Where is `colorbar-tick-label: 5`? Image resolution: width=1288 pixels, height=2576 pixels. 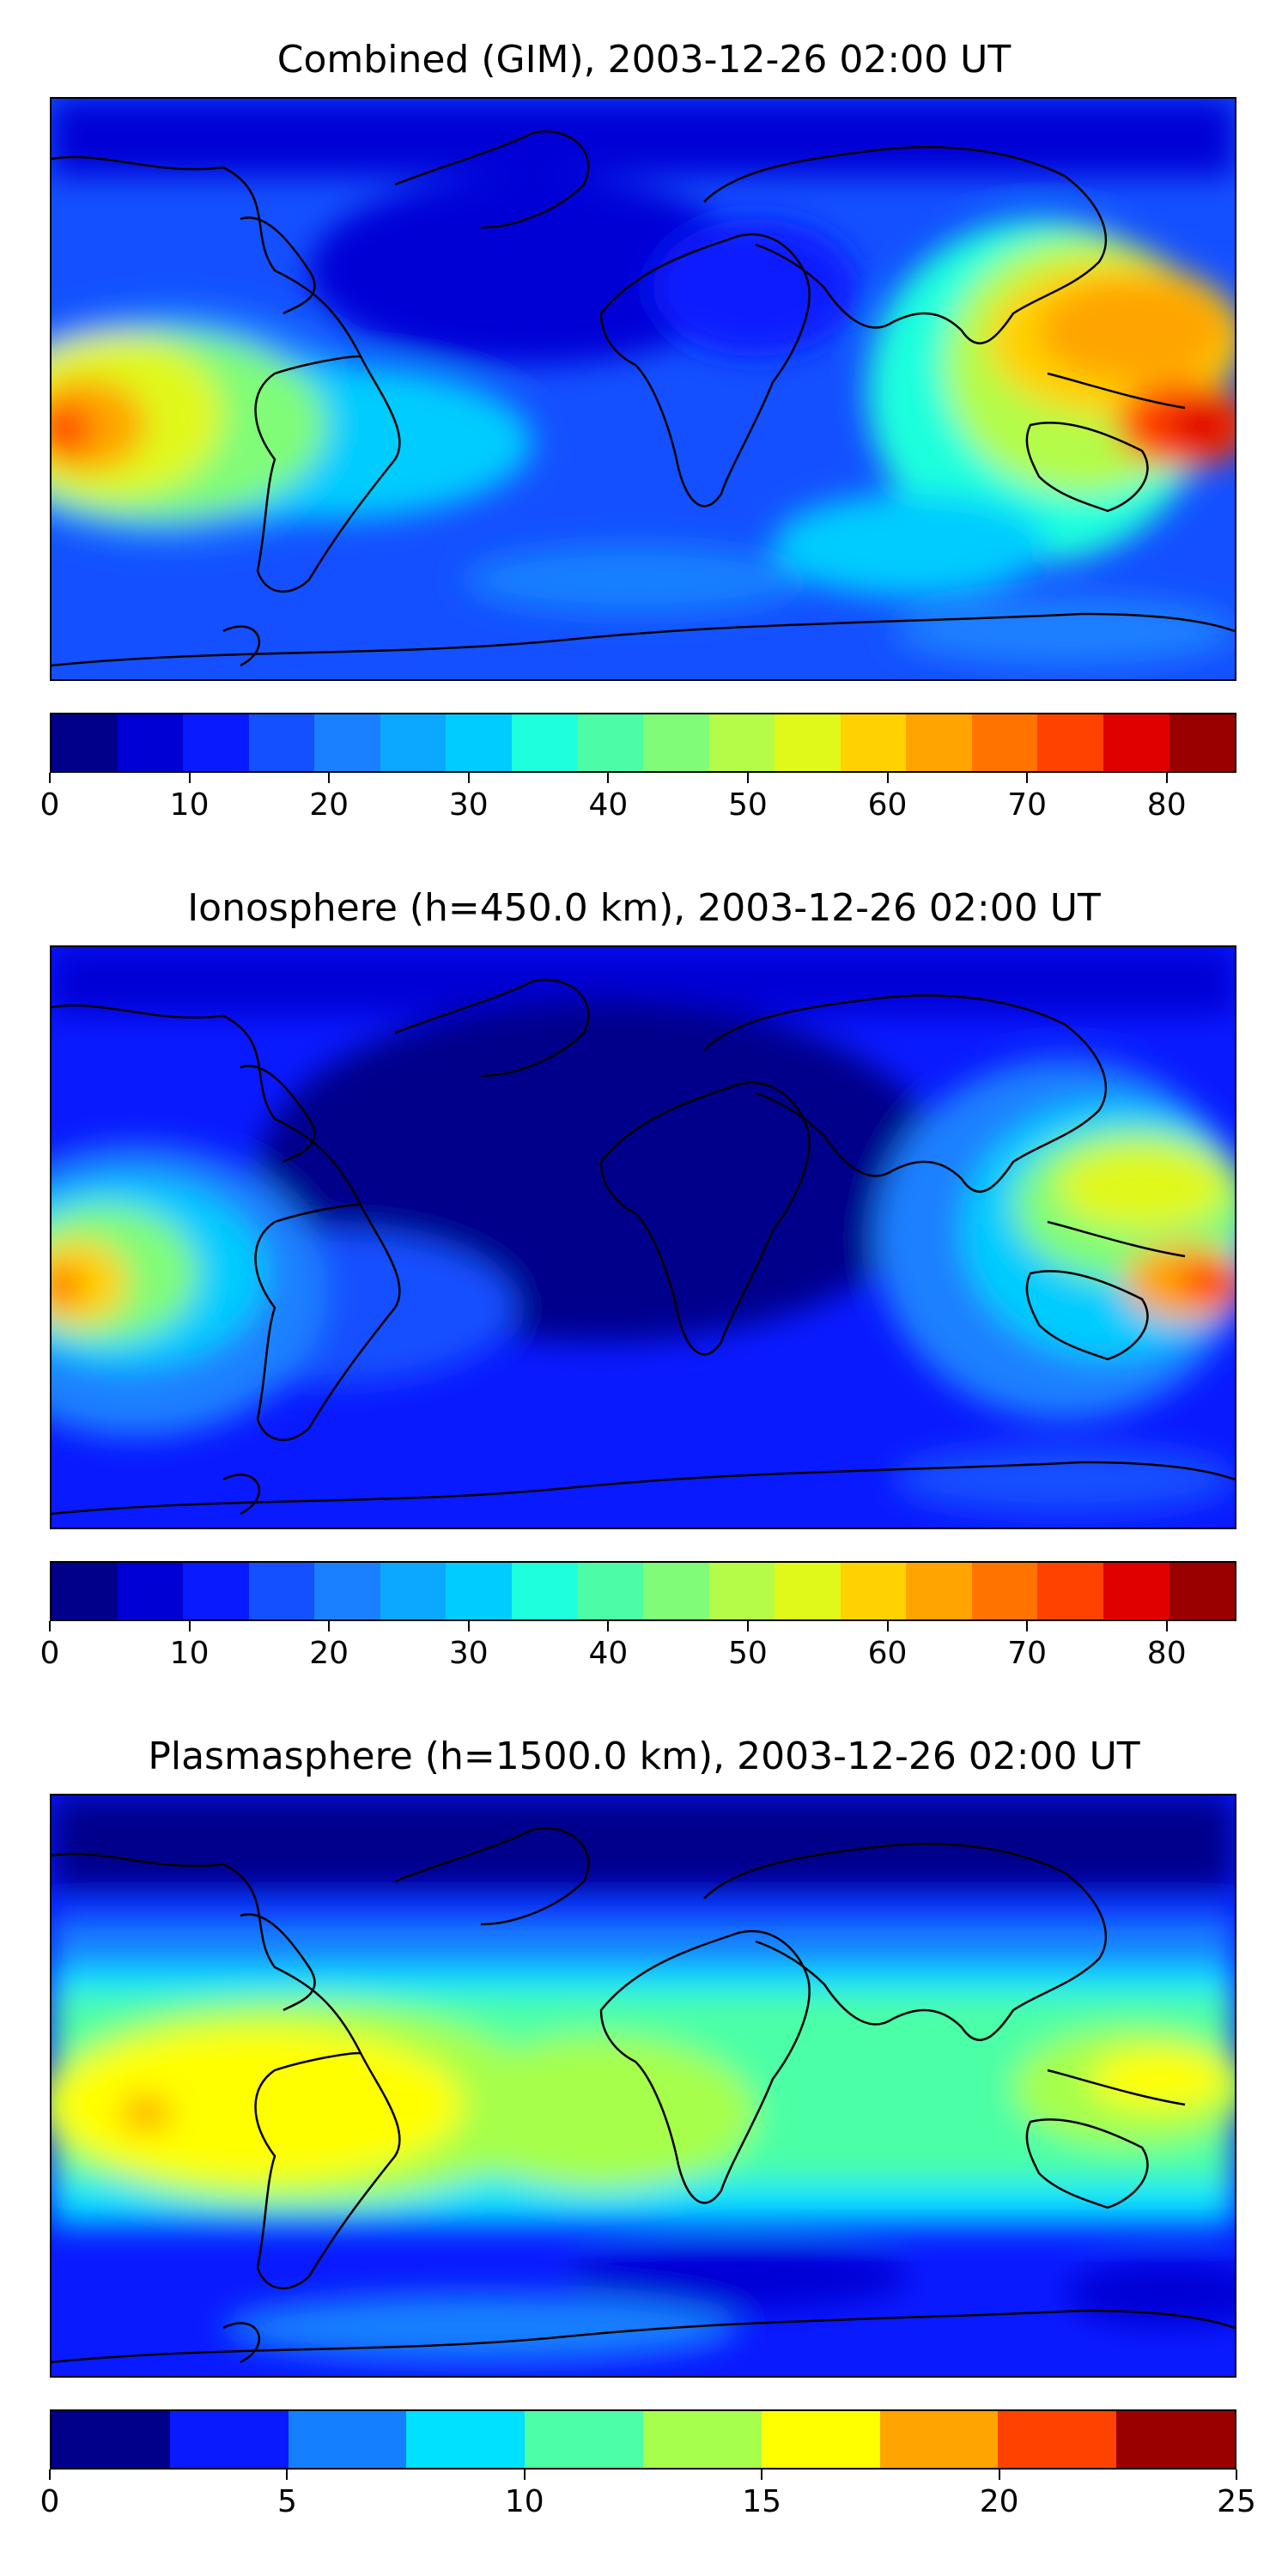 colorbar-tick-label: 5 is located at coordinates (286, 2501).